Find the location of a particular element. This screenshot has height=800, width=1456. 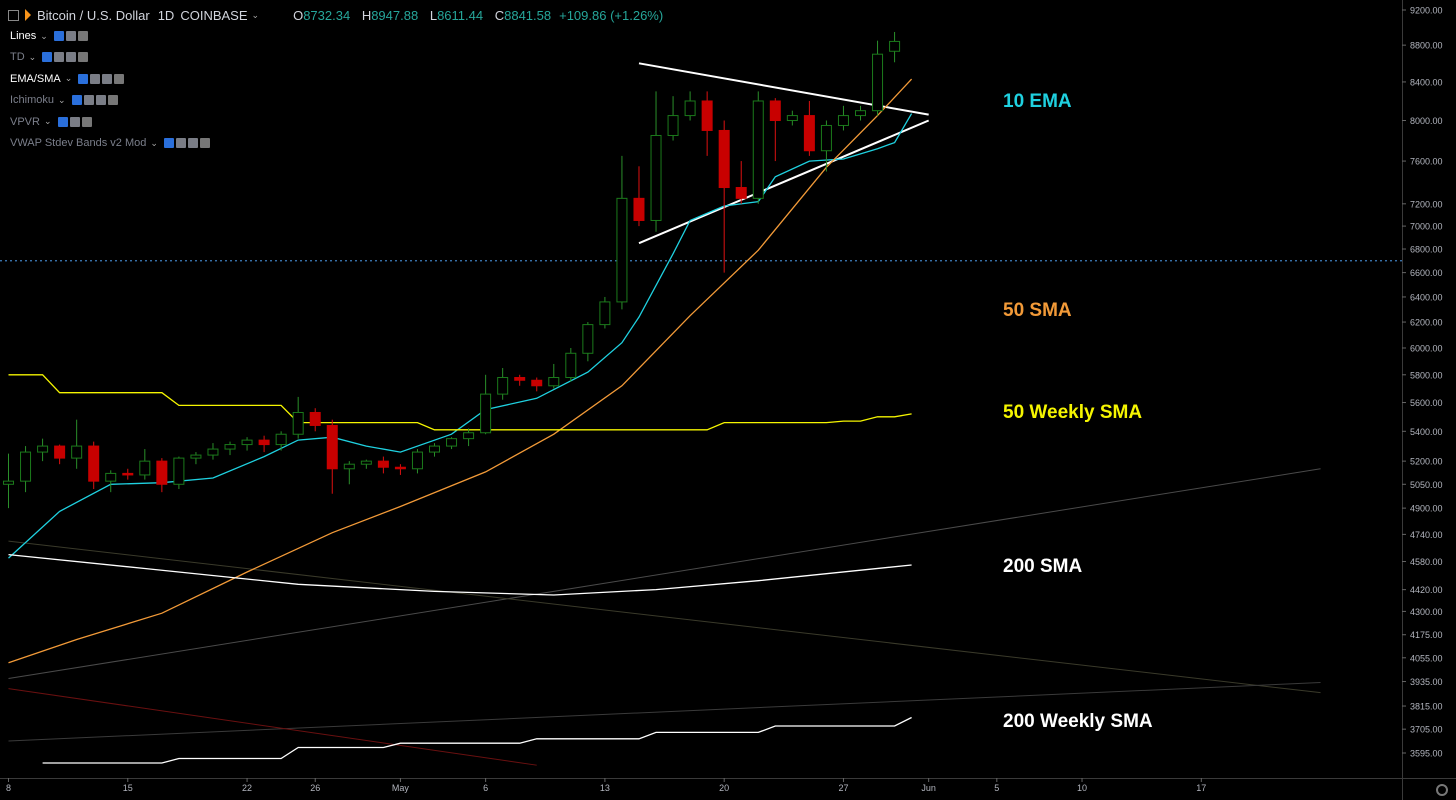

indicator-name: VPVR is located at coordinates (25, 121).